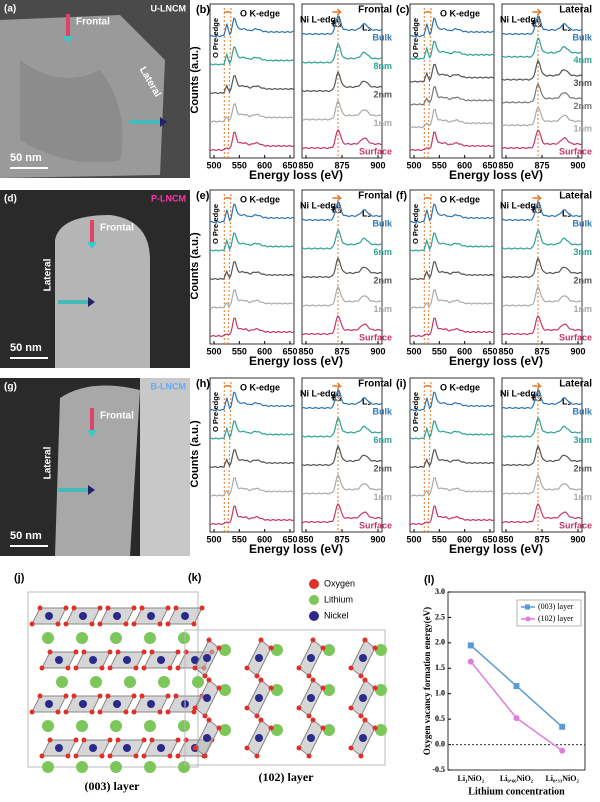 This screenshot has height=802, width=600. I want to click on x-tick-label: 900, so click(377, 165).